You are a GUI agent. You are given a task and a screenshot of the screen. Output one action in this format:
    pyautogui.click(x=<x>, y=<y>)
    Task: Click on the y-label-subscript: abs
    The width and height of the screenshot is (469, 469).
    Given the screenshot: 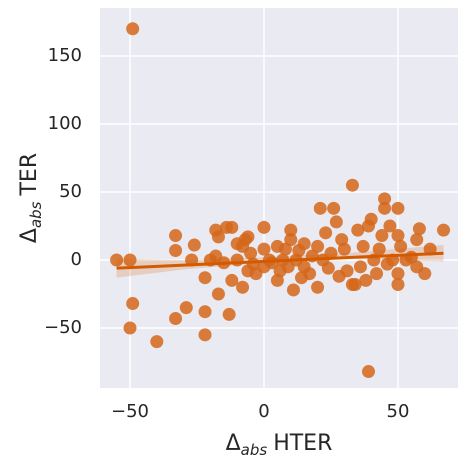 What is the action you would take?
    pyautogui.click(x=36, y=214)
    